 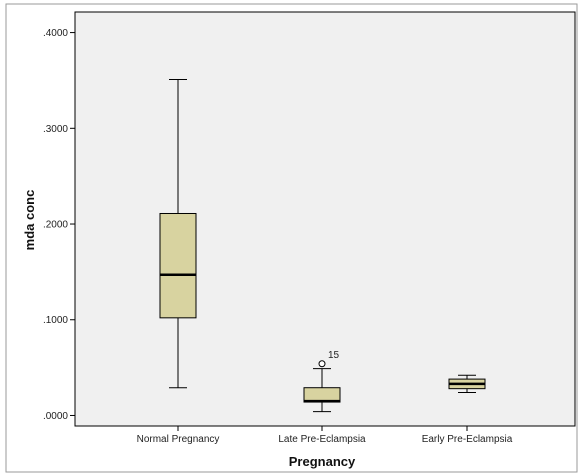 What do you see at coordinates (467, 439) in the screenshot?
I see `x-tick-label: Early Pre-Eclampsia` at bounding box center [467, 439].